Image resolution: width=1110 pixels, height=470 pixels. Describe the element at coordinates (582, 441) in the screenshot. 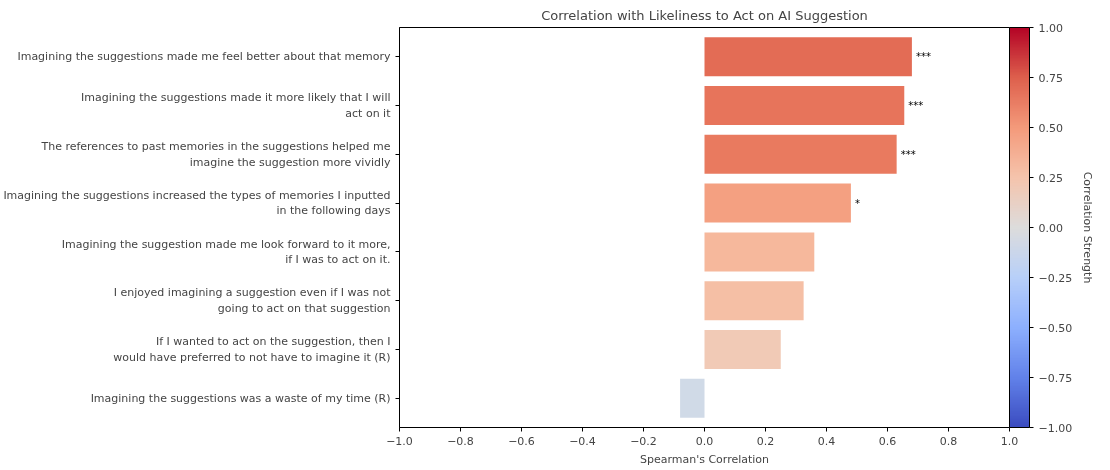

I see `x-tick-label: −0.4` at that location.